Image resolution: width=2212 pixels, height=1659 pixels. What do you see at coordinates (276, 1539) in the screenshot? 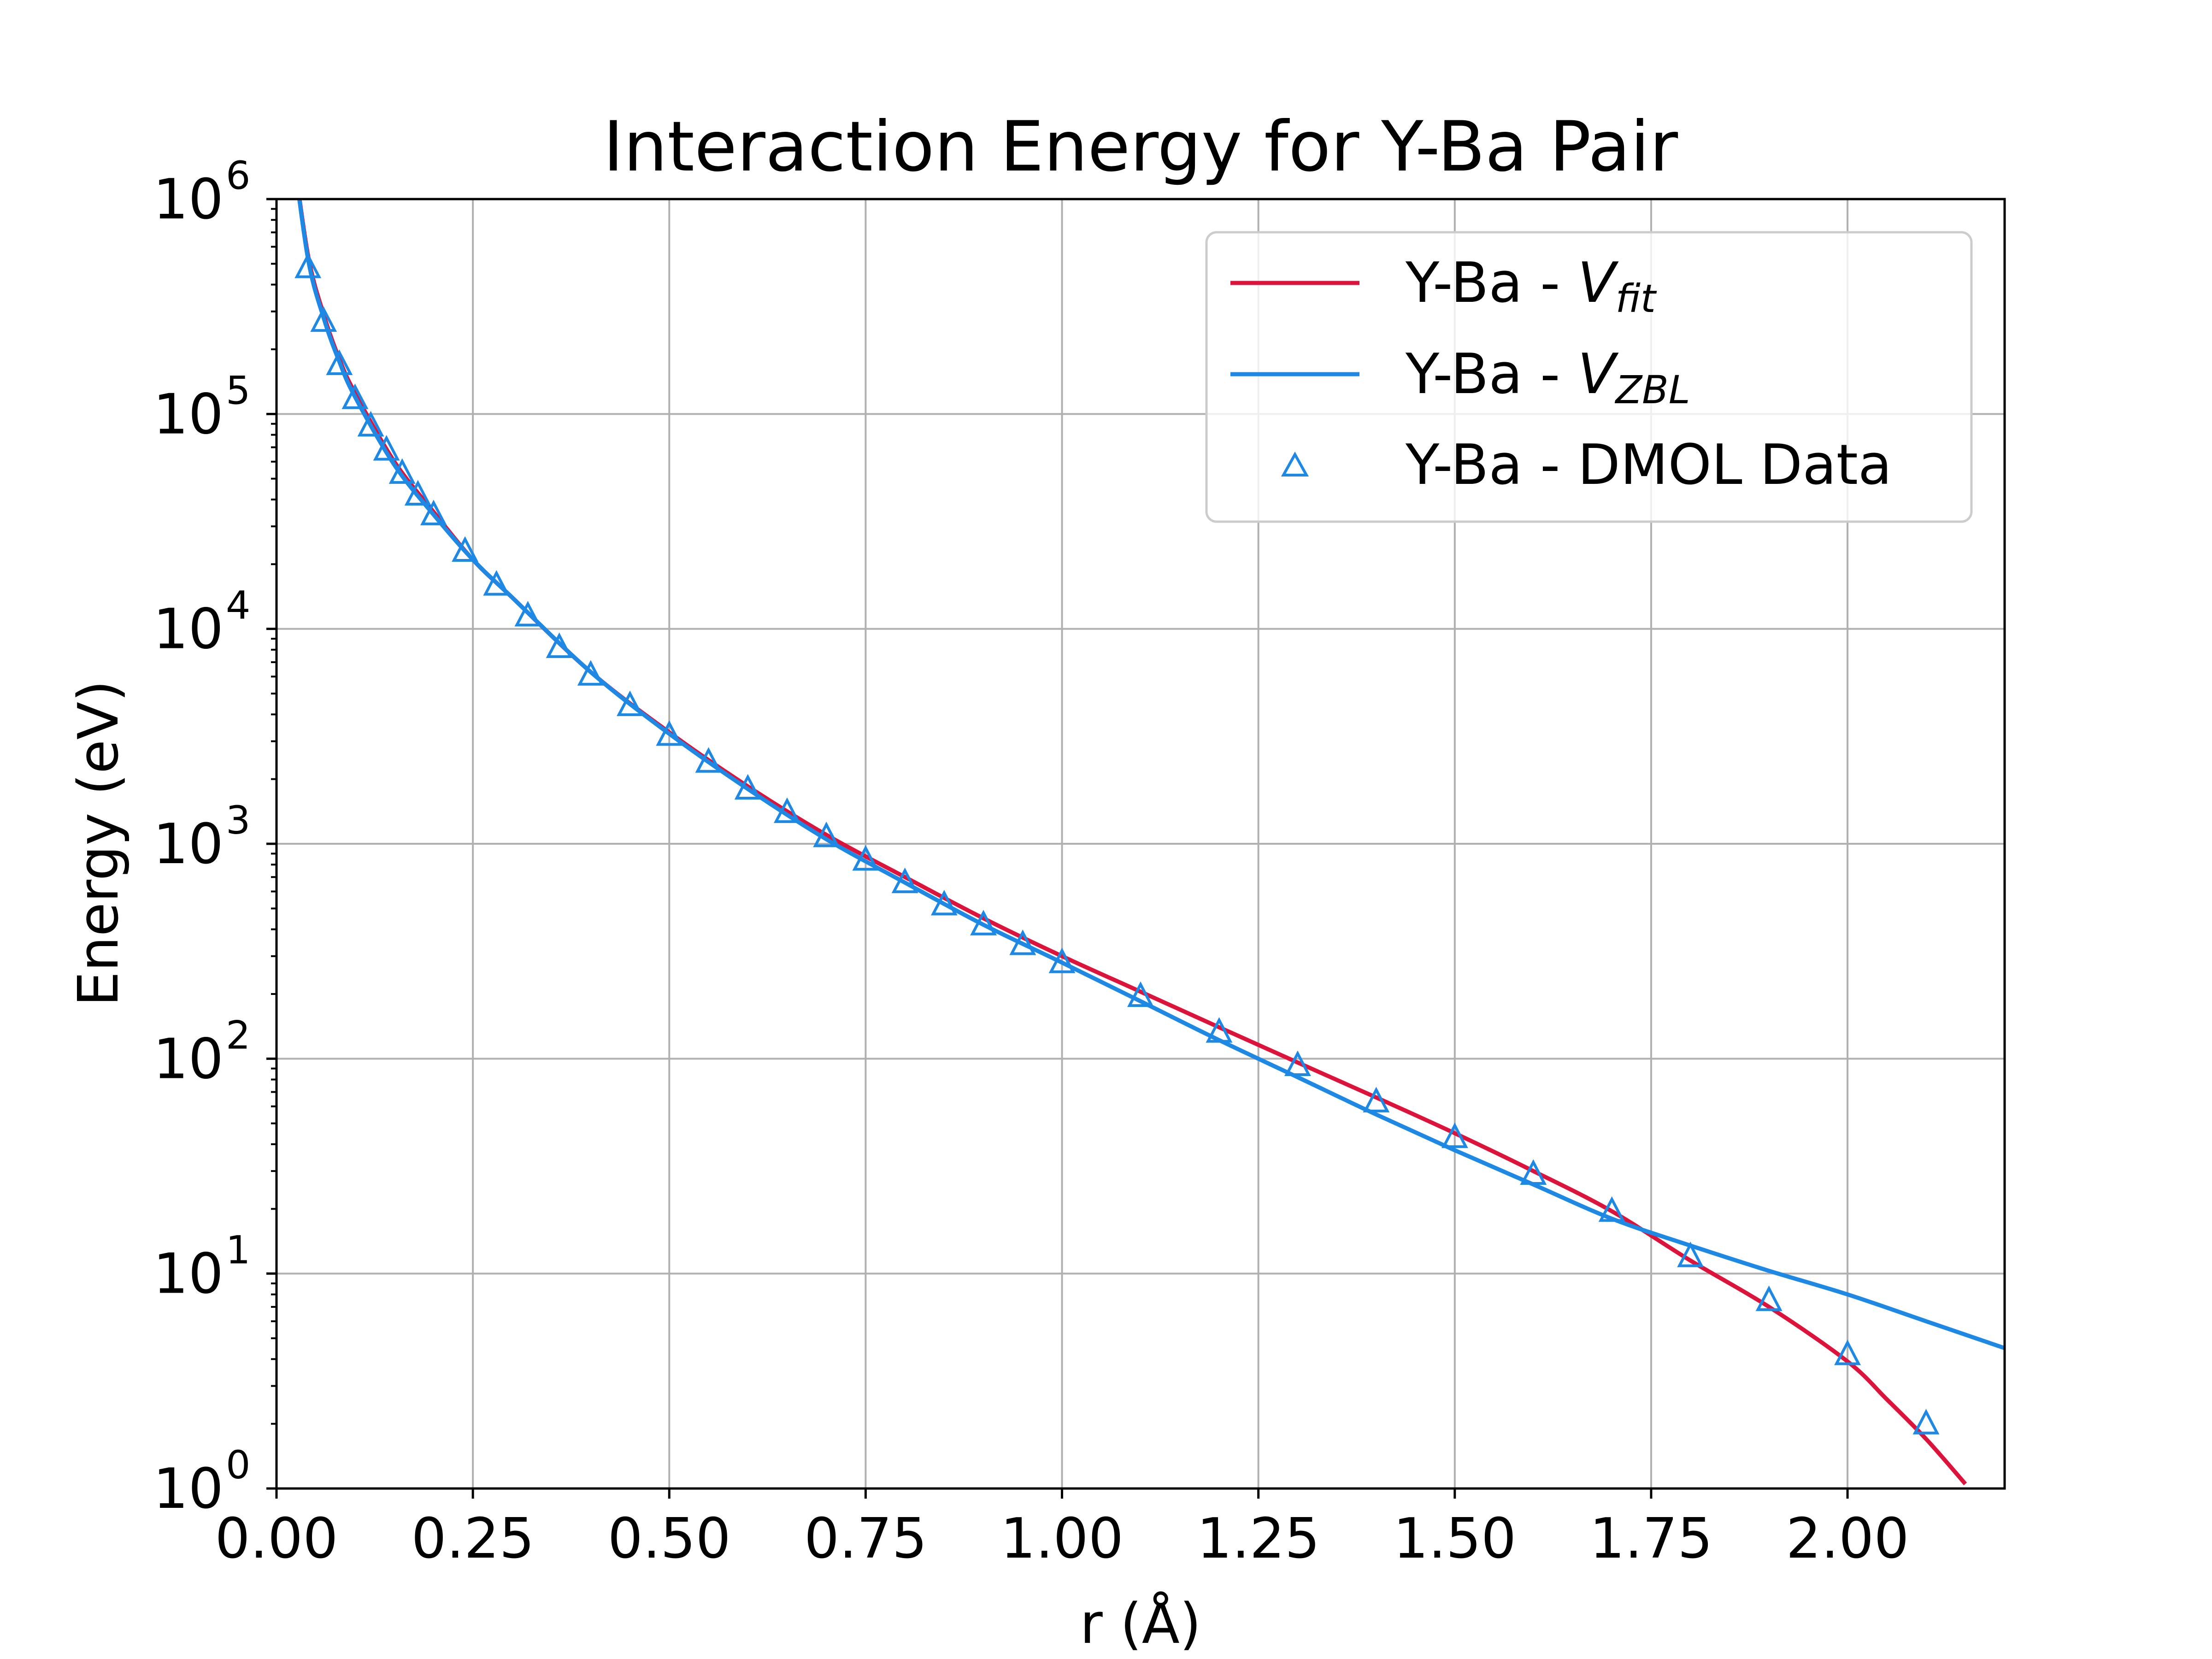
I see `x-tick-label: 0.00` at bounding box center [276, 1539].